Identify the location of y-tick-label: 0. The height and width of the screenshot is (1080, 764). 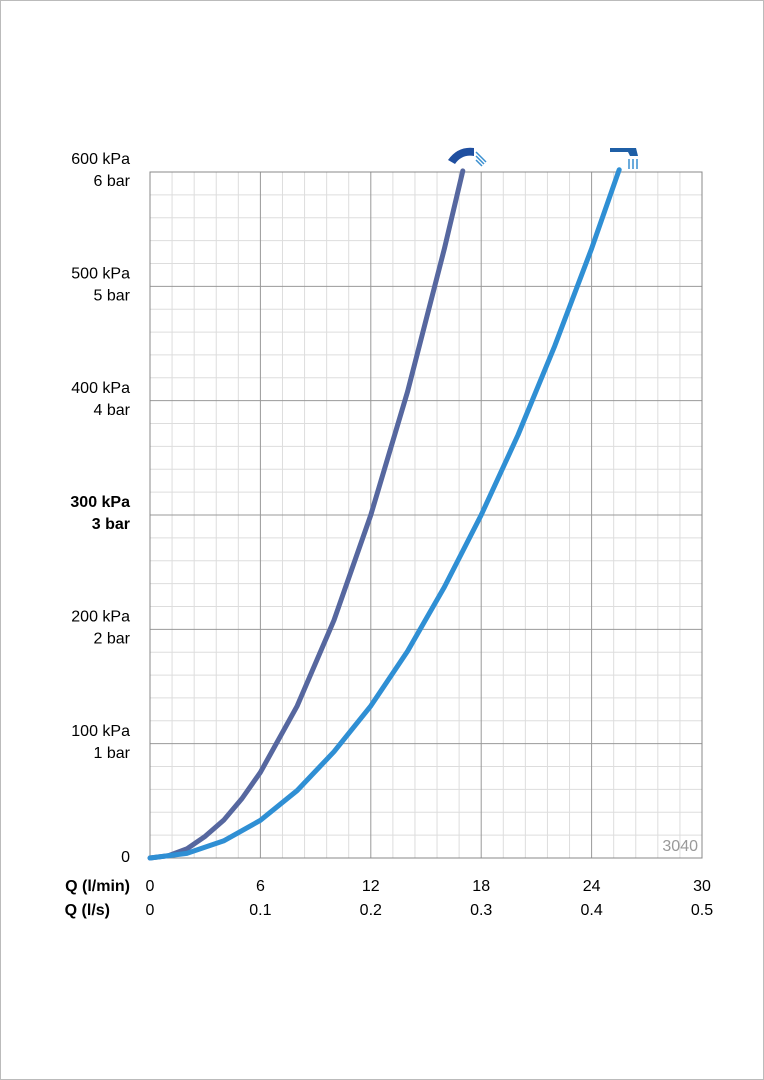
(125, 857).